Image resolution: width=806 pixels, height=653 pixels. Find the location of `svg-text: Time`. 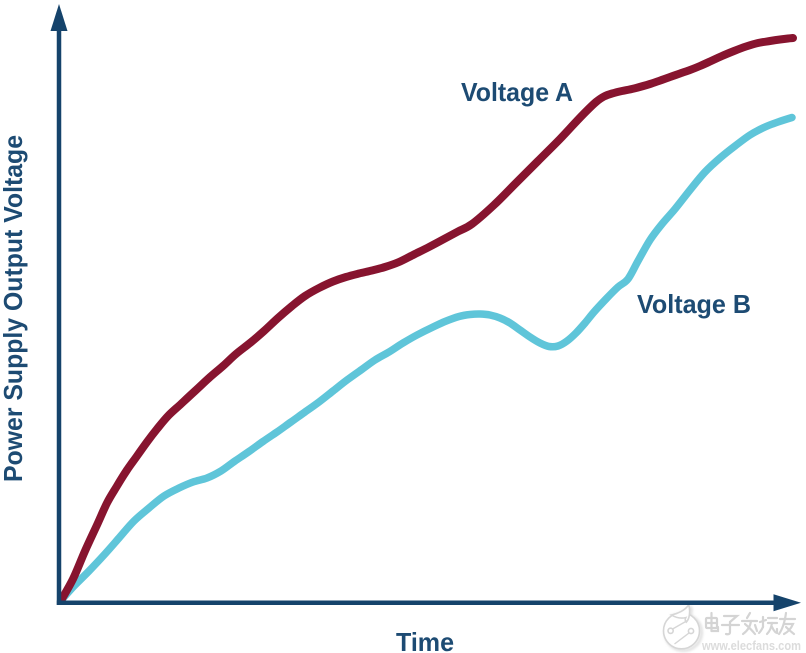

svg-text: Time is located at coordinates (425, 640).